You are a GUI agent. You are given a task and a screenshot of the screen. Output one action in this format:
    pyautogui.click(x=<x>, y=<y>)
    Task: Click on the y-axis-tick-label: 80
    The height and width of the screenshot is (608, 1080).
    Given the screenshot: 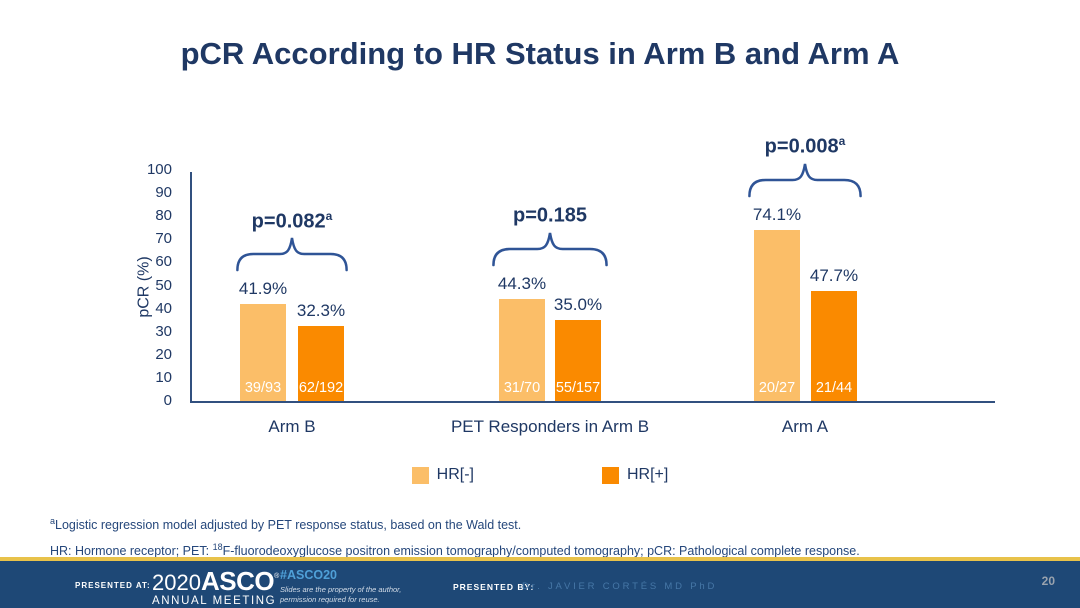 What is the action you would take?
    pyautogui.click(x=163, y=216)
    